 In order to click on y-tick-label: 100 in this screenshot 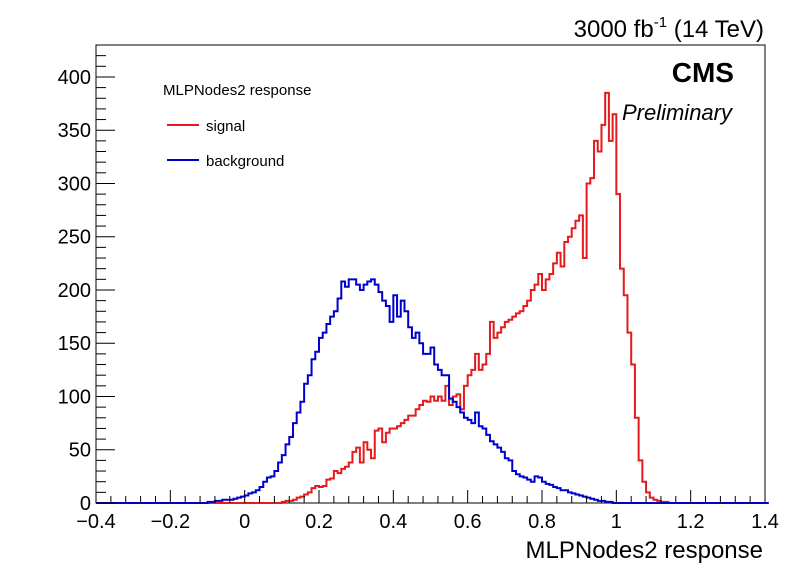, I will do `click(74, 397)`.